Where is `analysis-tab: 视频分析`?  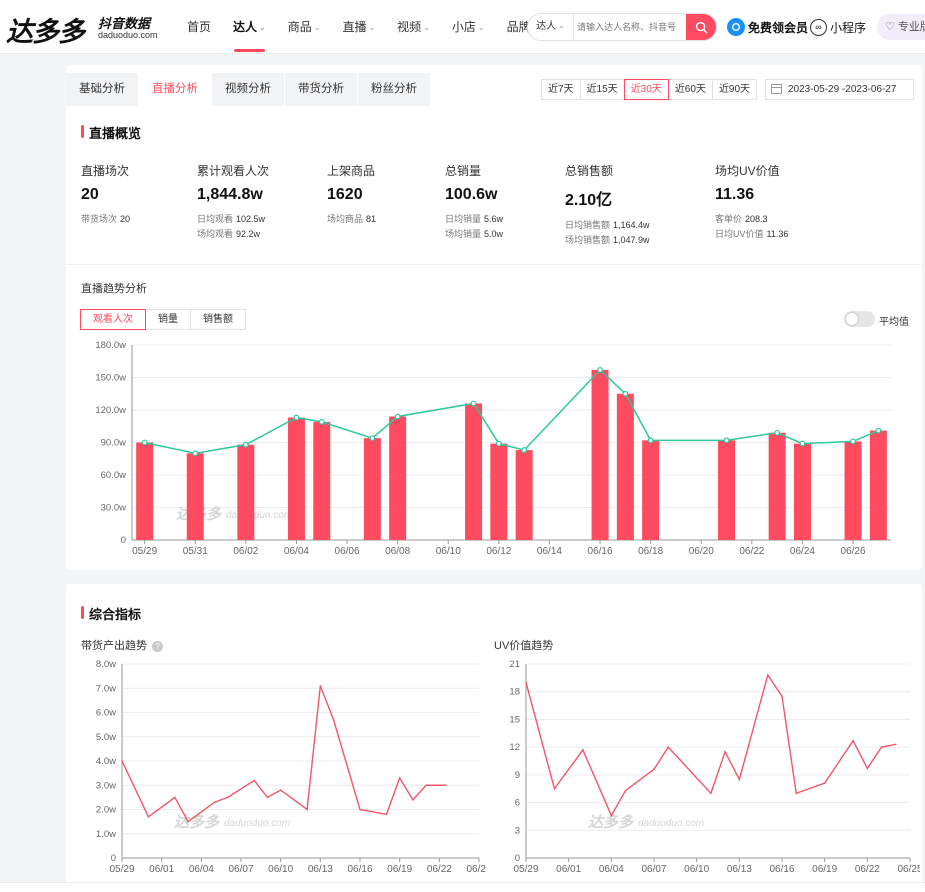
analysis-tab: 视频分析 is located at coordinates (248, 89).